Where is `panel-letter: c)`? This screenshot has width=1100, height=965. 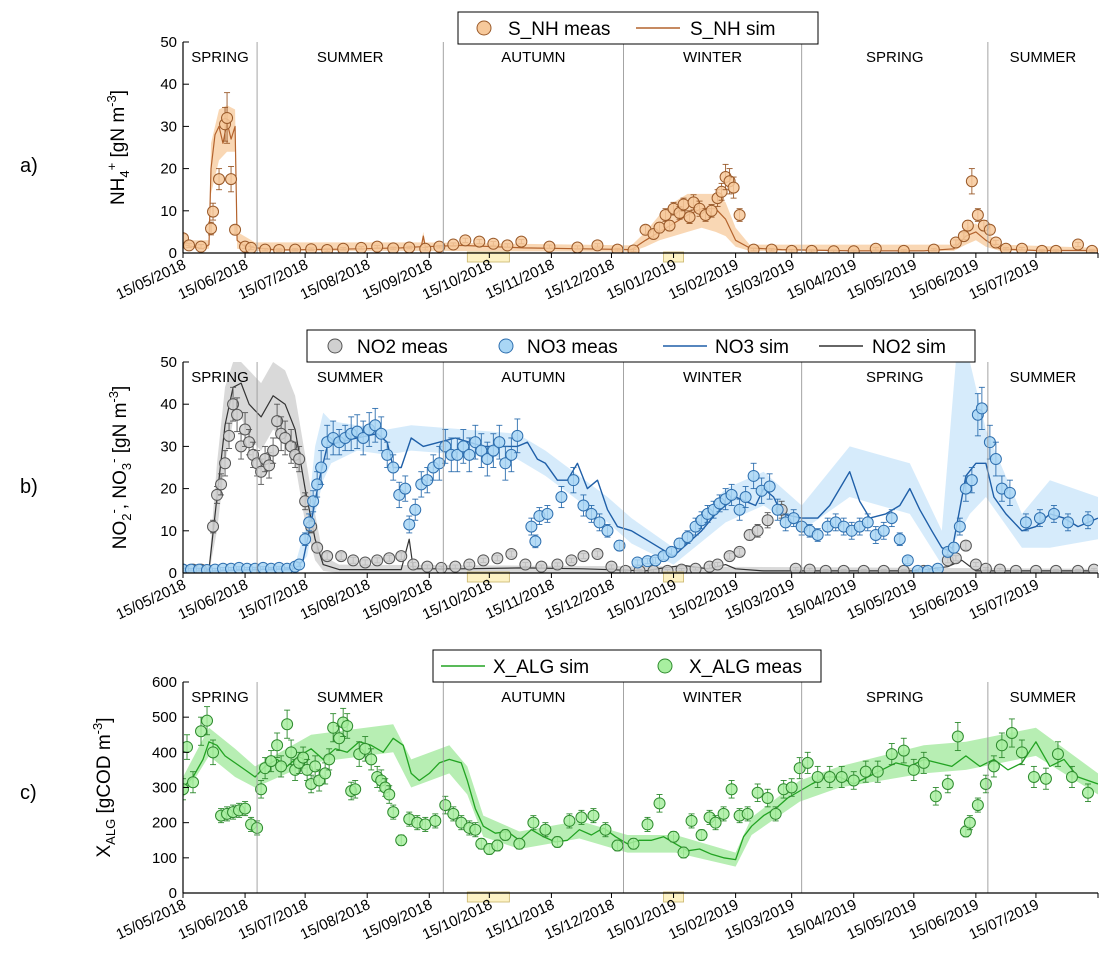 panel-letter: c) is located at coordinates (28, 793).